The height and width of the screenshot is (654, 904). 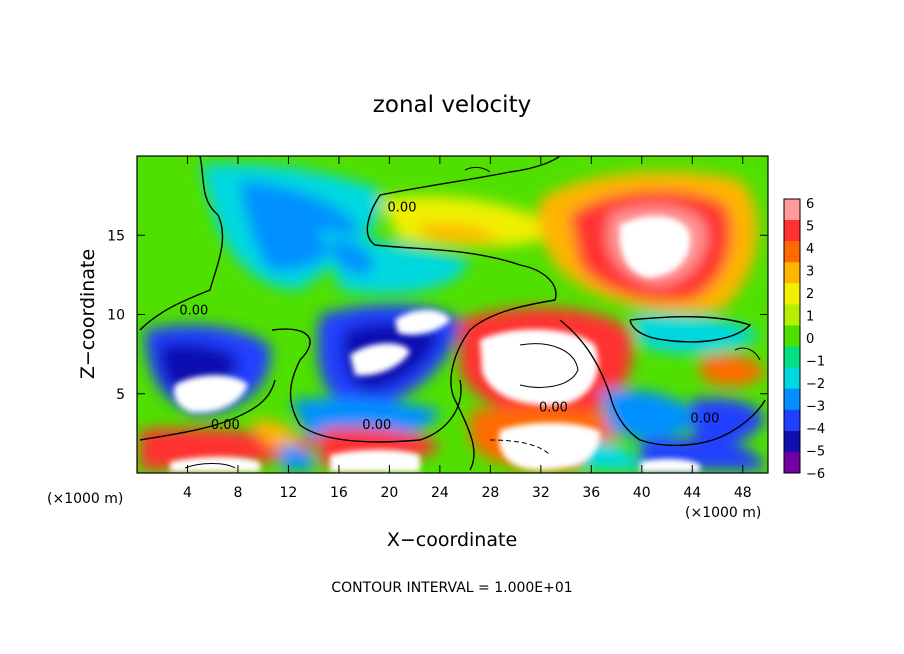 What do you see at coordinates (692, 493) in the screenshot?
I see `x-tick-label: 44` at bounding box center [692, 493].